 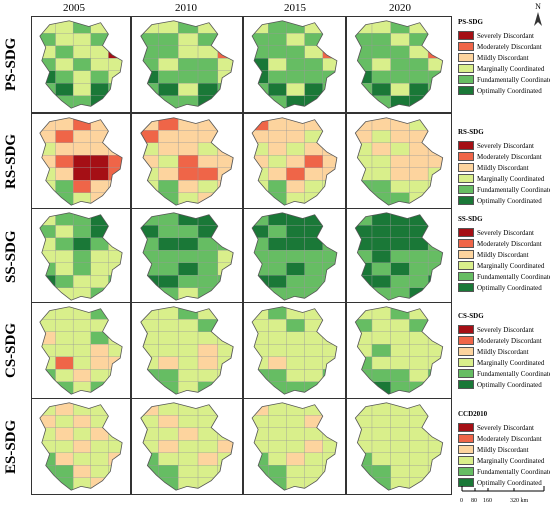 I want to click on north-arrow-icon, so click(x=538, y=18).